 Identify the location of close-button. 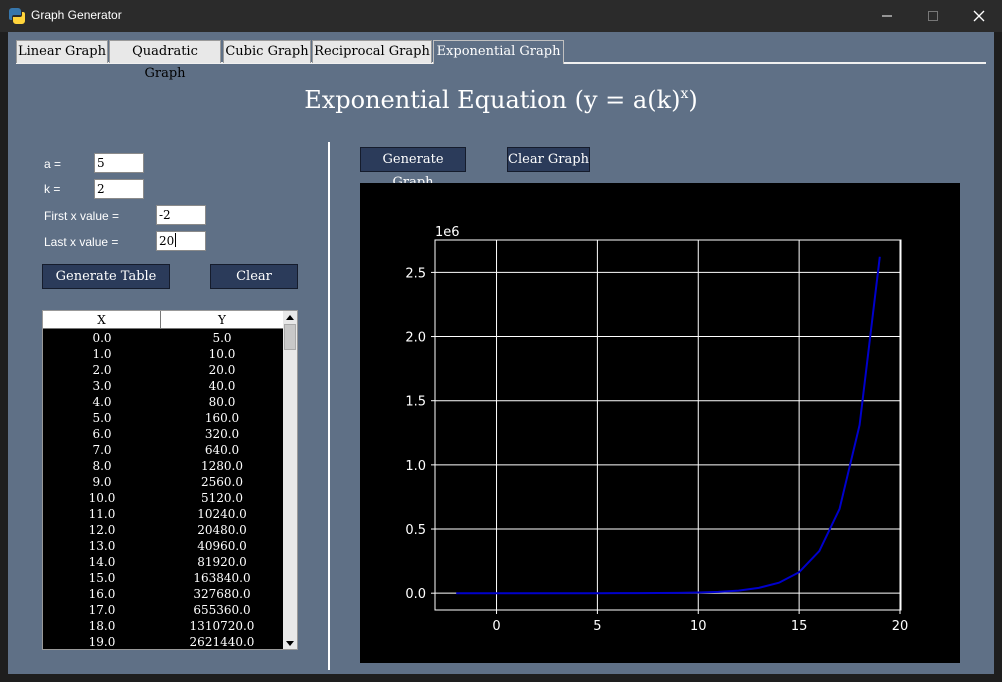
(979, 16).